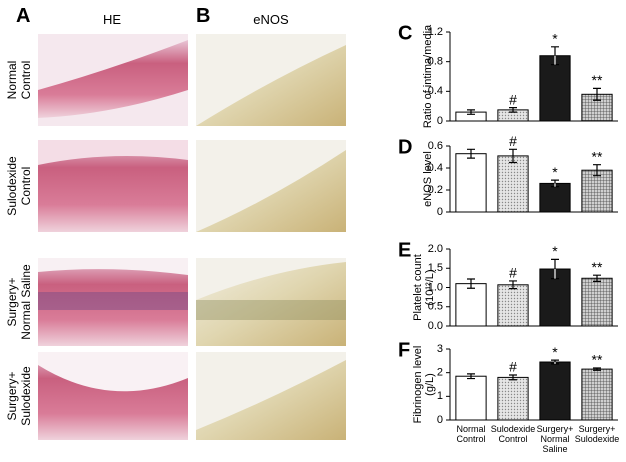  I want to click on y-axis-label: Platelet count(10¹²/L), so click(424, 287).